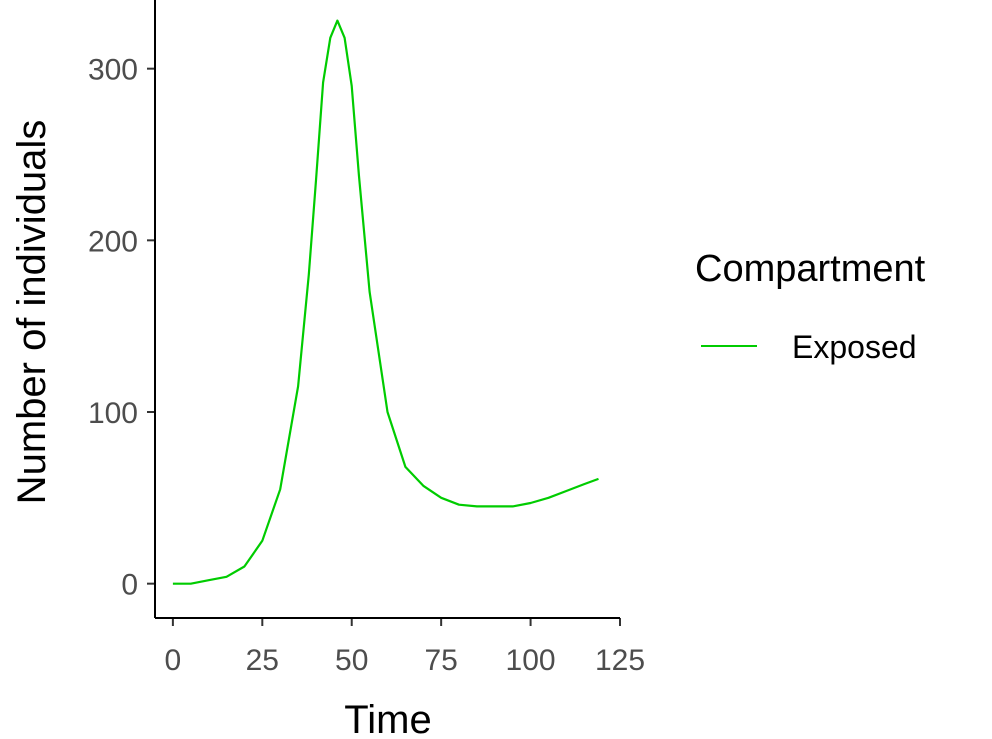  I want to click on y-tick-label: 300, so click(113, 70).